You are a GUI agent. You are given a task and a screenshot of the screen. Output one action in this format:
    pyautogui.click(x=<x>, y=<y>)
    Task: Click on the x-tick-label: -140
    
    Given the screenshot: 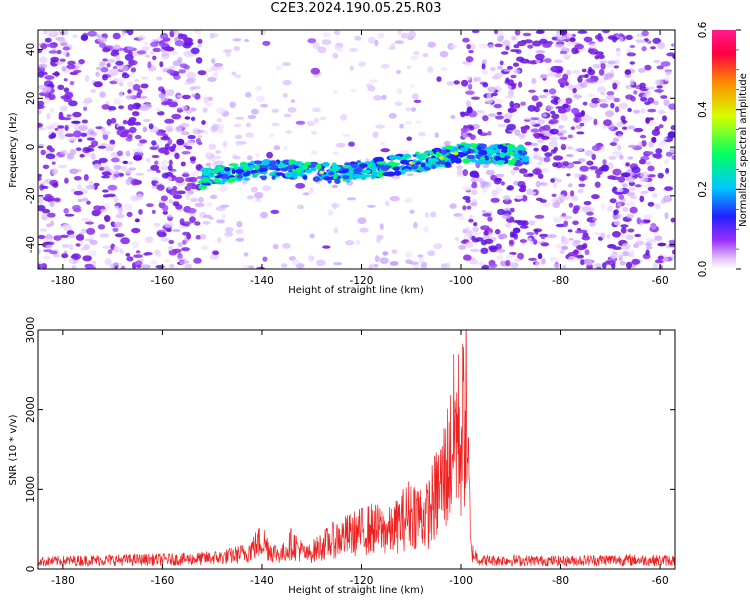 What is the action you would take?
    pyautogui.click(x=262, y=281)
    